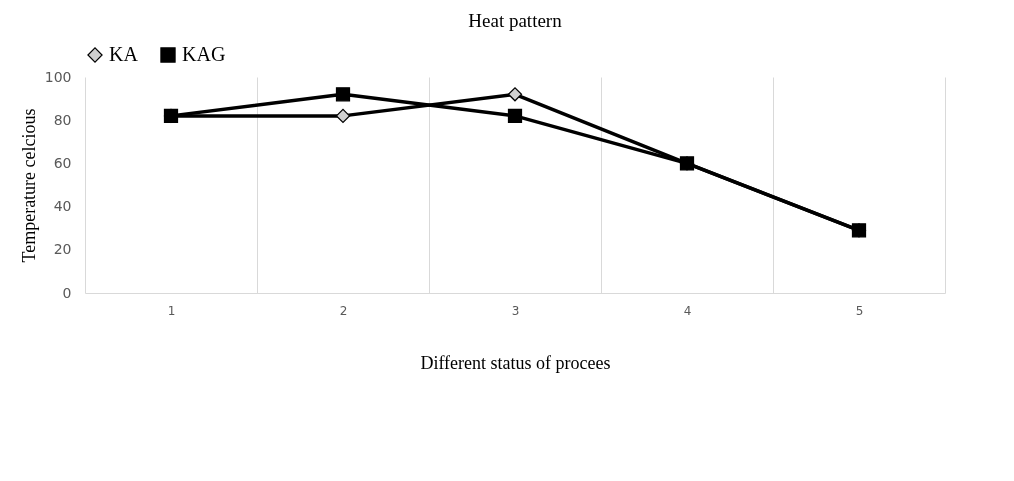 Image resolution: width=1014 pixels, height=481 pixels. What do you see at coordinates (515, 362) in the screenshot?
I see `x-axis-title: Different status of procees` at bounding box center [515, 362].